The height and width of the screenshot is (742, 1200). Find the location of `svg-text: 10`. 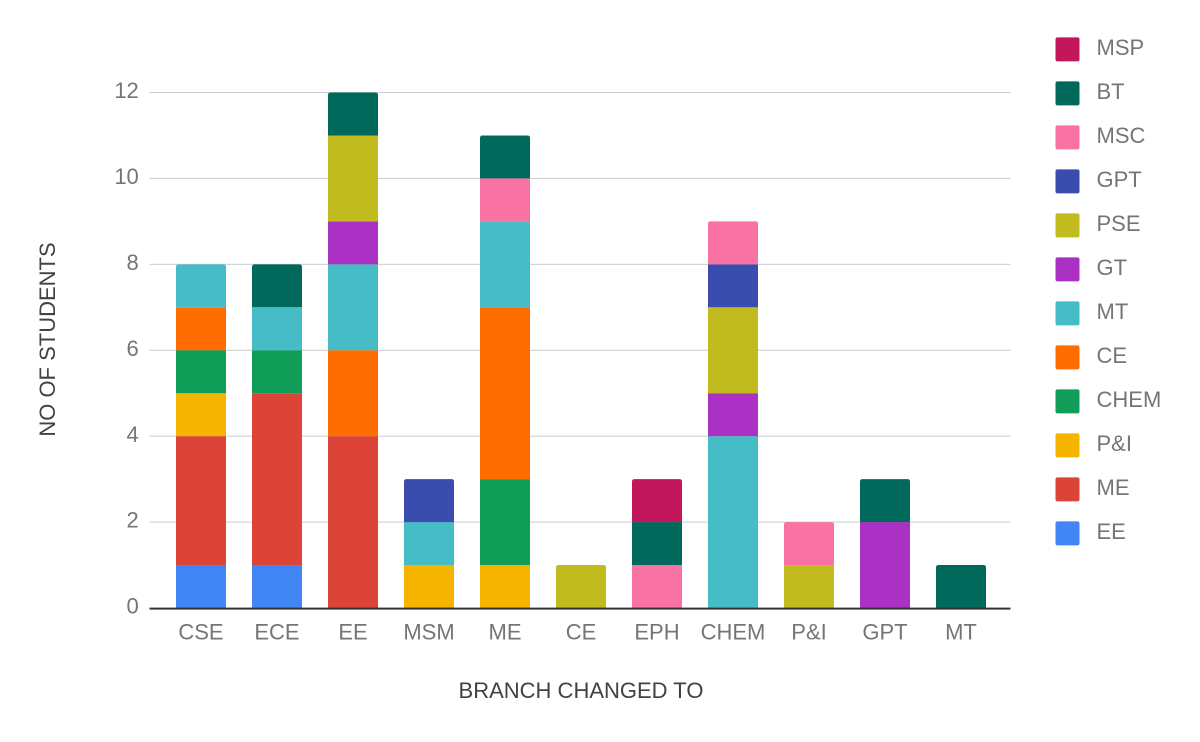

svg-text: 10 is located at coordinates (126, 176).